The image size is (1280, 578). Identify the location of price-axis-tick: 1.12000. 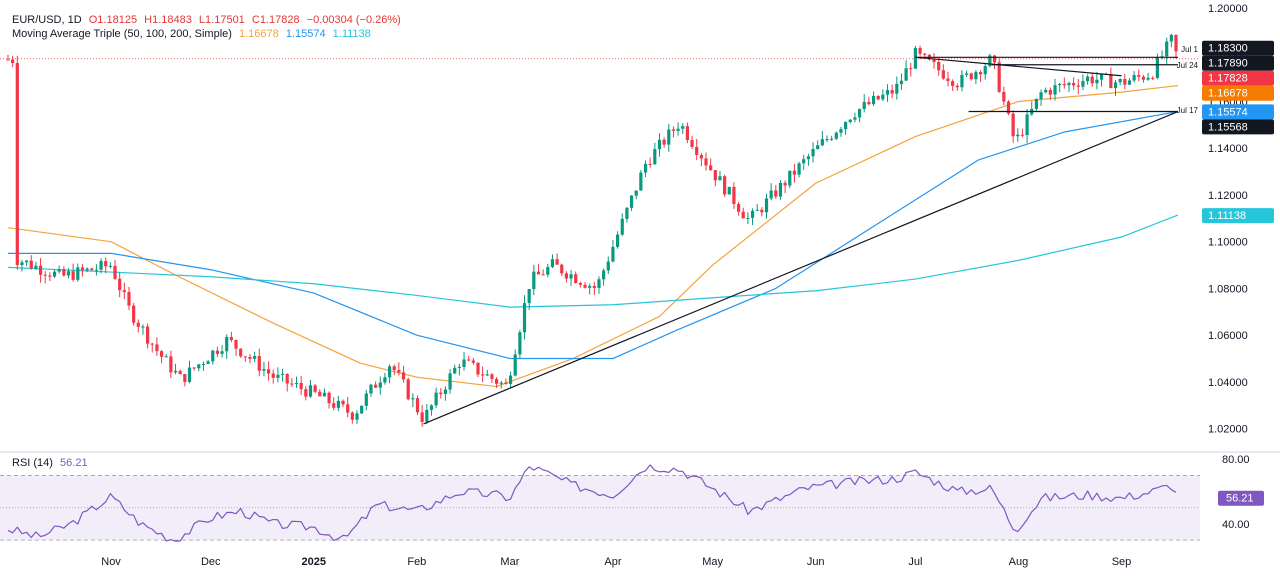
(1228, 196).